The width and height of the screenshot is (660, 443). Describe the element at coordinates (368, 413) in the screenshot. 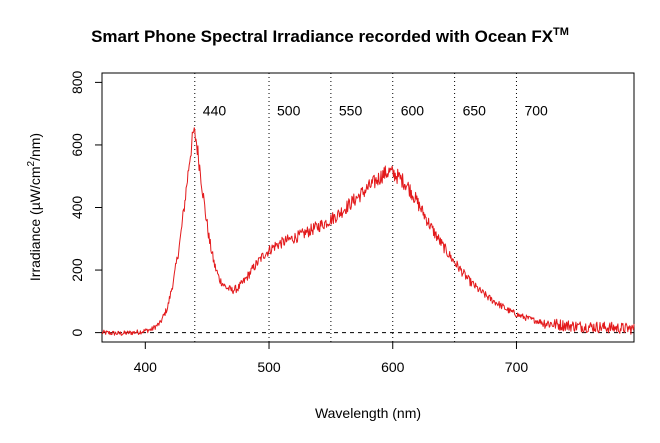

I see `x-axis-label: Wavelength (nm)` at that location.